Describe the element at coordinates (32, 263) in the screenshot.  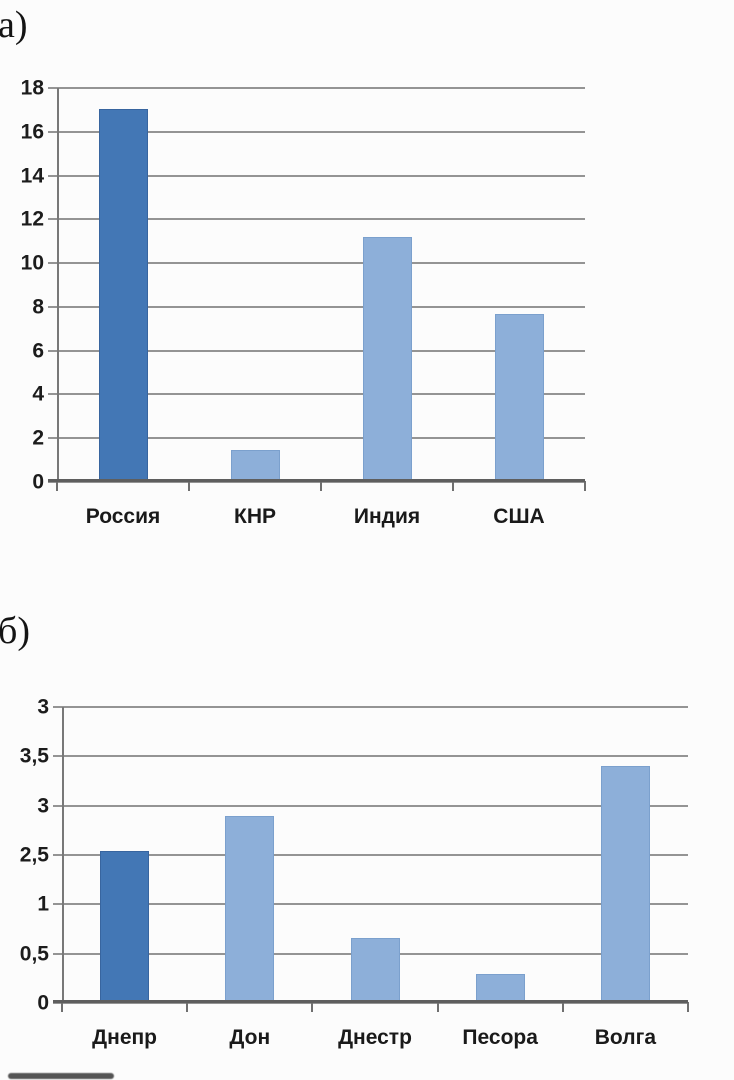
I see `y-axis-tick-label: 10` at that location.